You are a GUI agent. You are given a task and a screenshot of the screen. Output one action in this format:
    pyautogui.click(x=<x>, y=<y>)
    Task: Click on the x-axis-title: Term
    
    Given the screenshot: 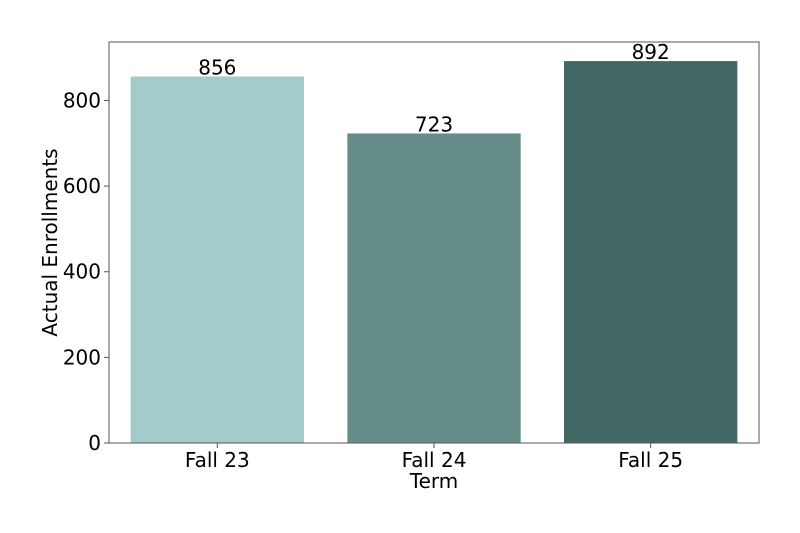 What is the action you would take?
    pyautogui.click(x=433, y=481)
    